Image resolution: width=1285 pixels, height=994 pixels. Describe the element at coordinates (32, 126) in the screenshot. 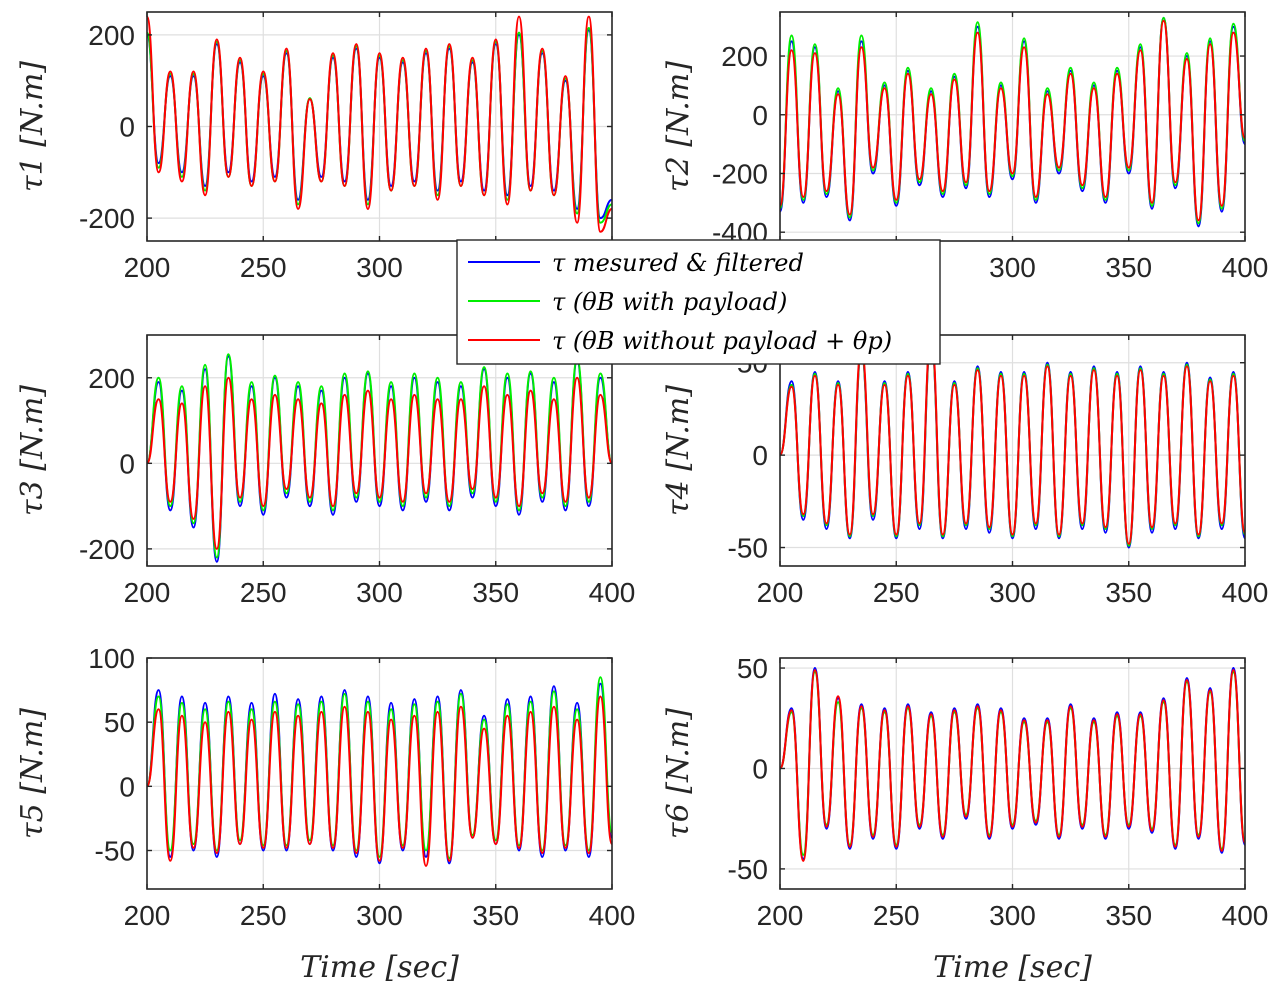

I see `y-axis-label: τ1 [N.m]` at that location.